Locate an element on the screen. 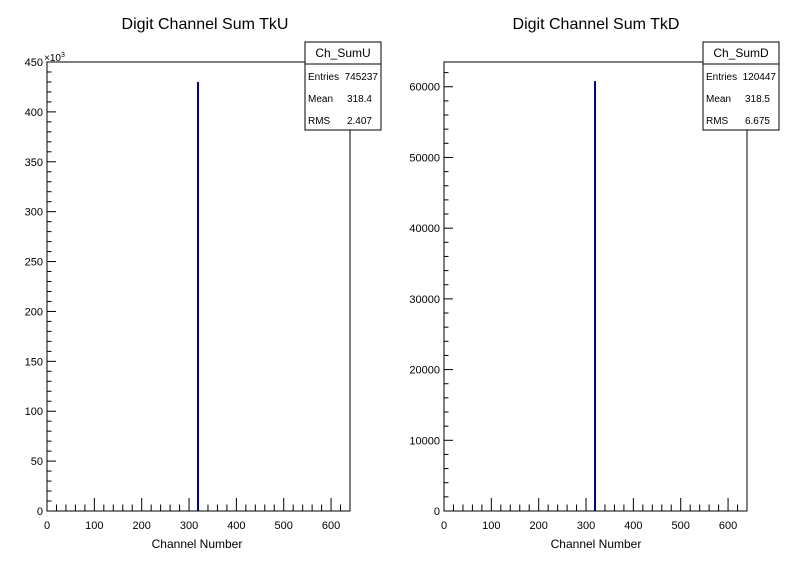 The image size is (796, 574). chart-title: Digit Channel Sum TkU is located at coordinates (205, 24).